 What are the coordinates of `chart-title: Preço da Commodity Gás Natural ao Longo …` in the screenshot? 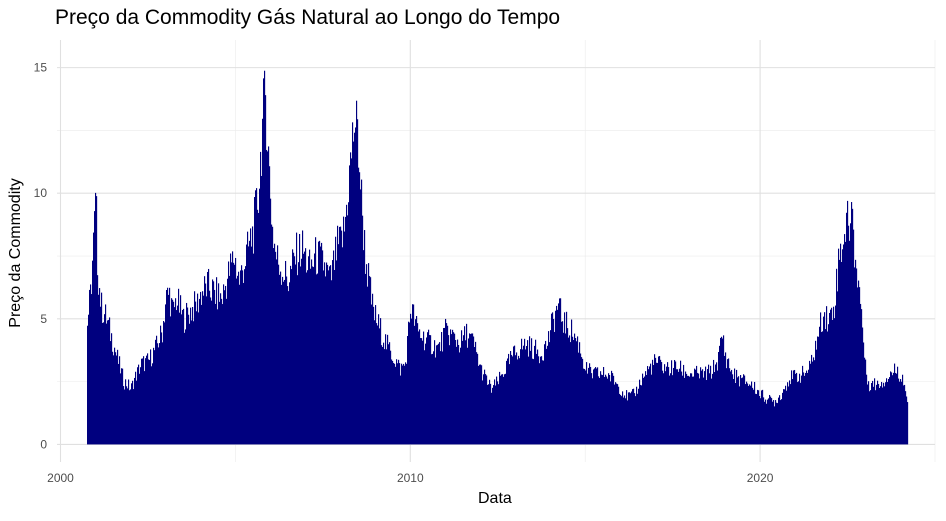 It's located at (308, 17).